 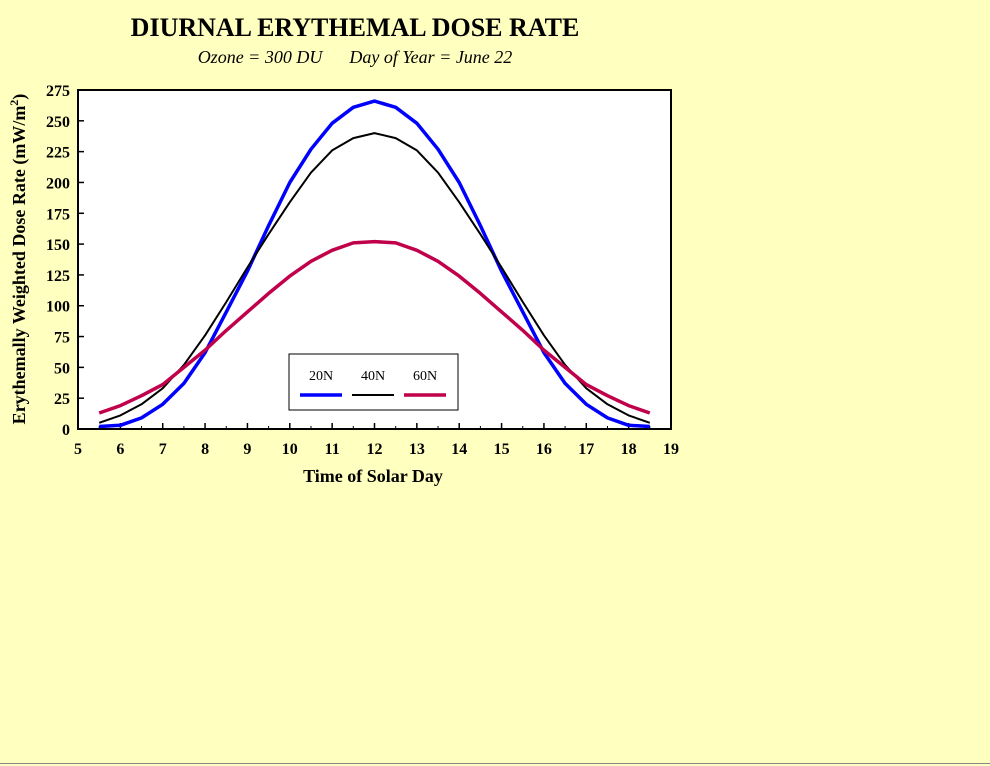 I want to click on x-tick-label: 7, so click(x=163, y=449).